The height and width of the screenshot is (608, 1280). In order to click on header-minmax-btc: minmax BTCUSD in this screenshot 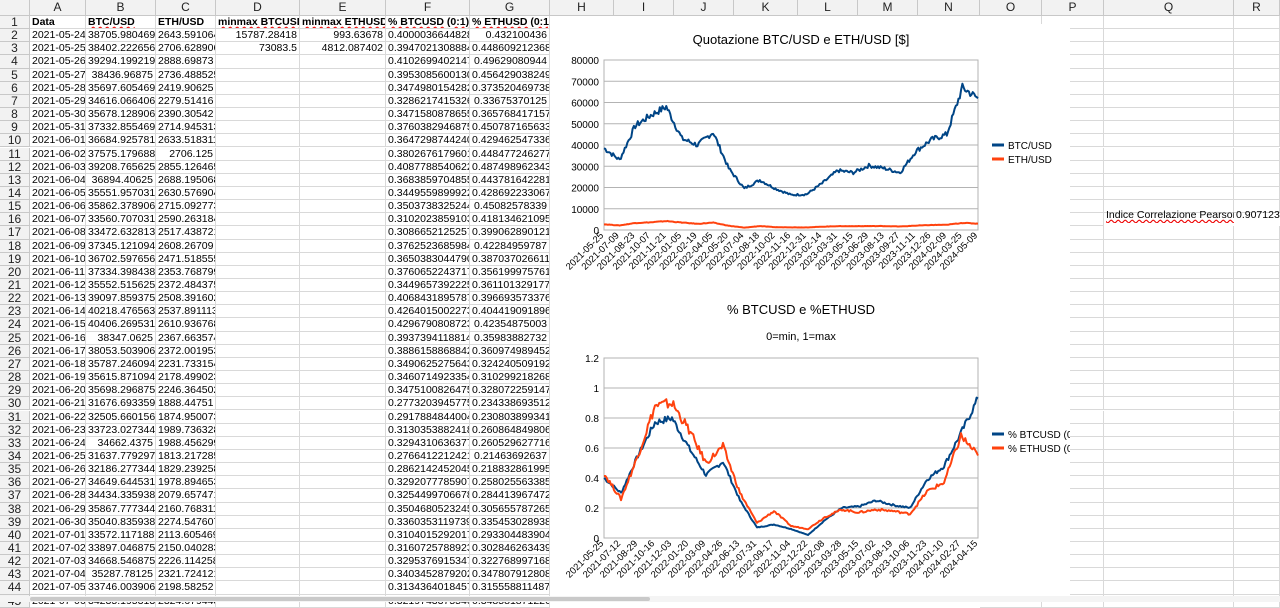, I will do `click(258, 23)`.